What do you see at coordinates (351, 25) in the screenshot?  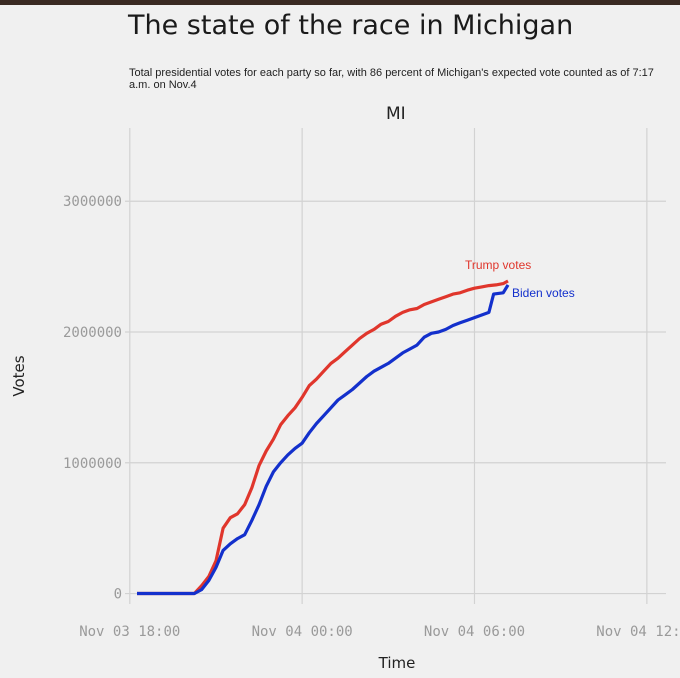 I see `chart-title: The state of the race in Michigan` at bounding box center [351, 25].